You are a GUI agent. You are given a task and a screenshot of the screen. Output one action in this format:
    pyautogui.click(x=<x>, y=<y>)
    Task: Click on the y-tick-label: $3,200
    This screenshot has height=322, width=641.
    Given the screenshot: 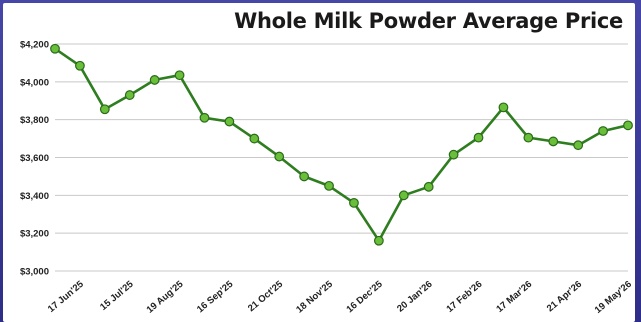 What is the action you would take?
    pyautogui.click(x=34, y=234)
    